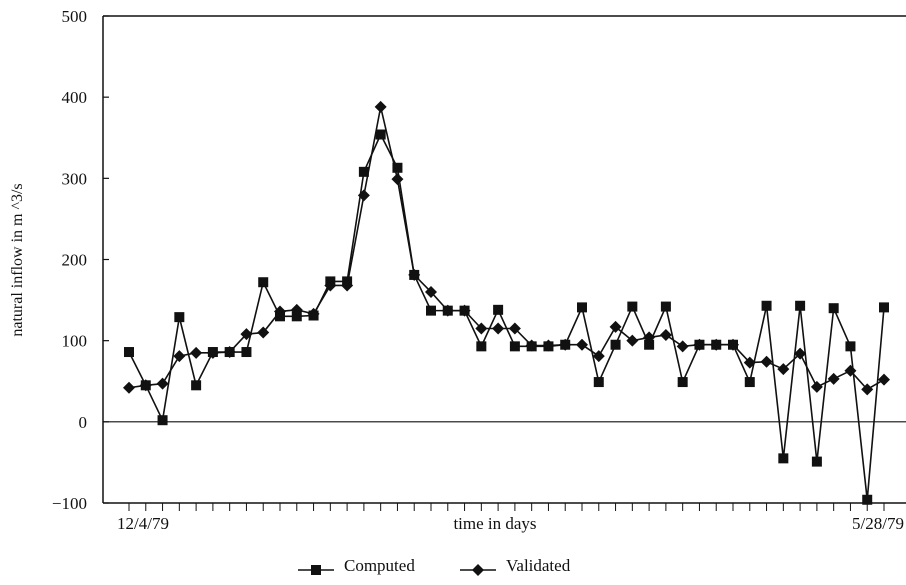  I want to click on legend-label: Computed, so click(379, 565).